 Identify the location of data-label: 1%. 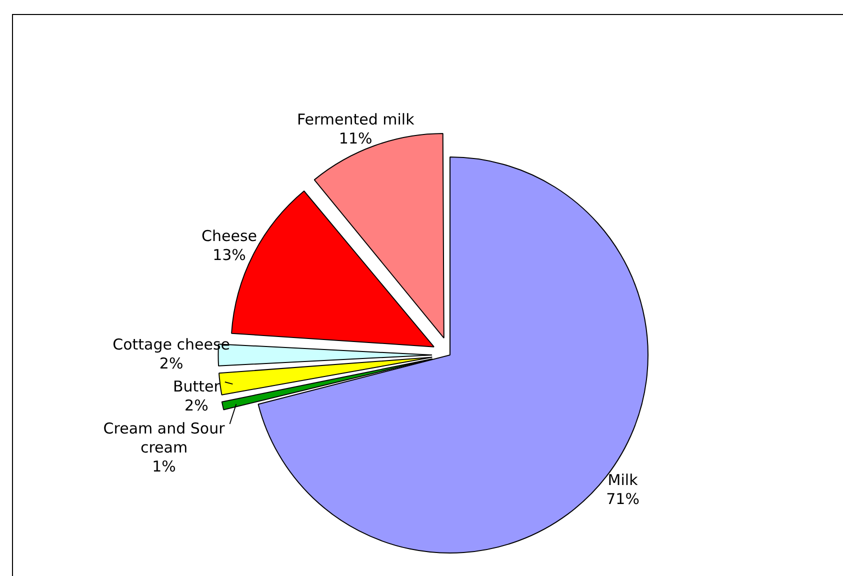
(164, 466).